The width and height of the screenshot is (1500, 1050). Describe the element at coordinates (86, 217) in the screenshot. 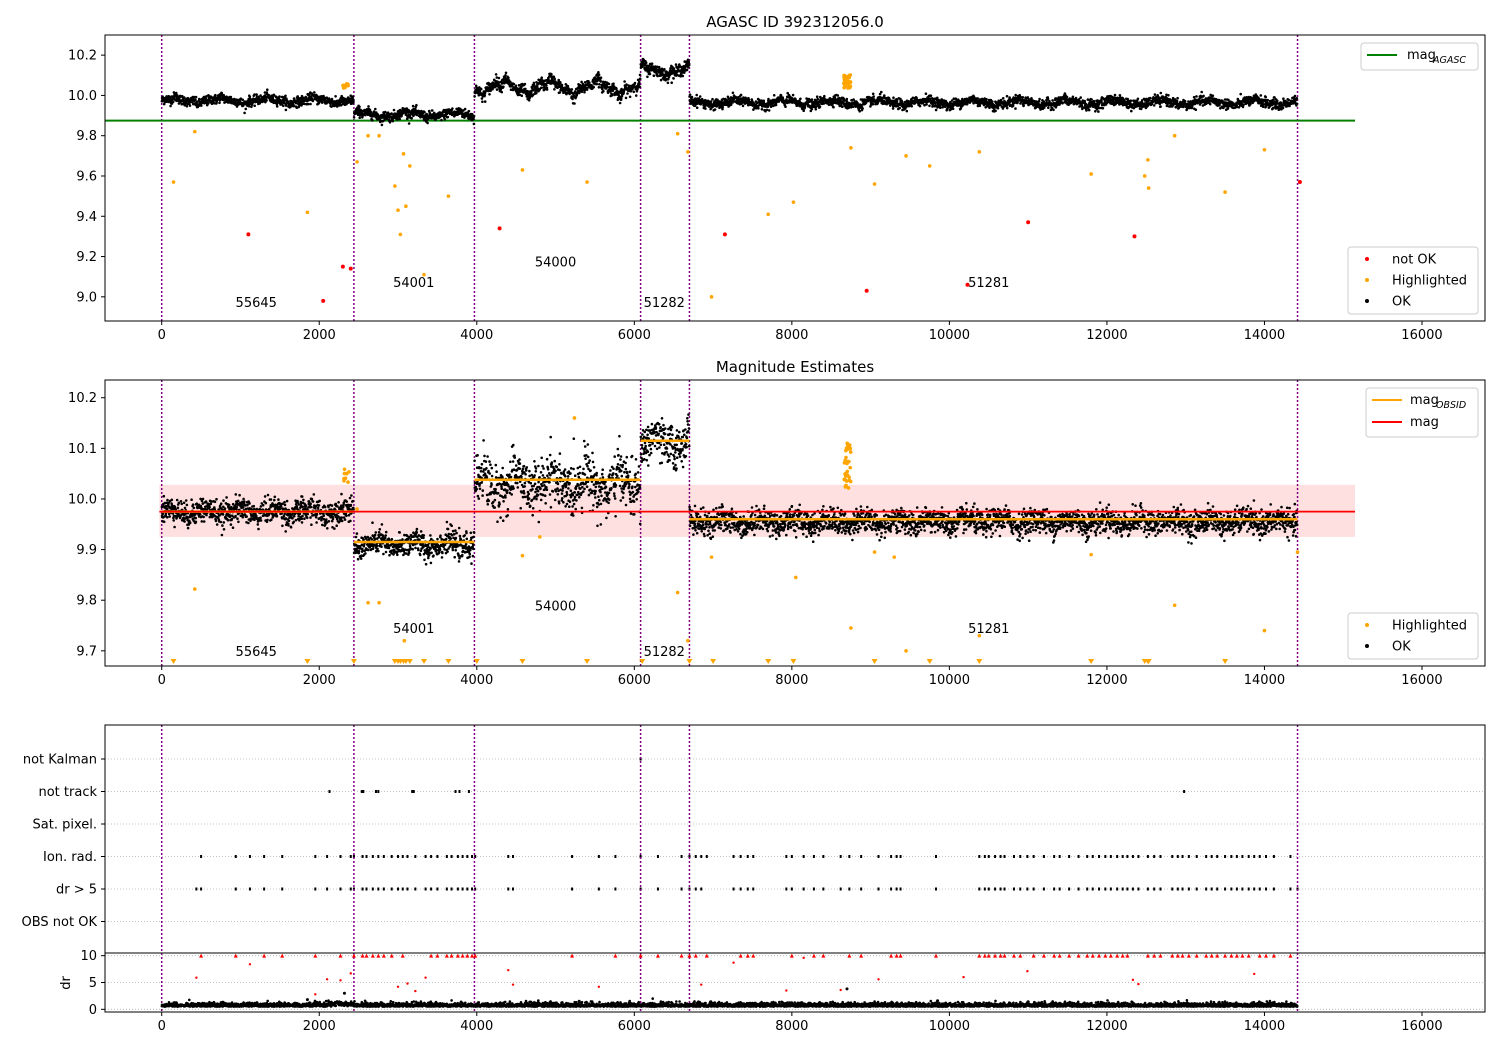

I see `agasc-ytick-label: 9.4` at that location.